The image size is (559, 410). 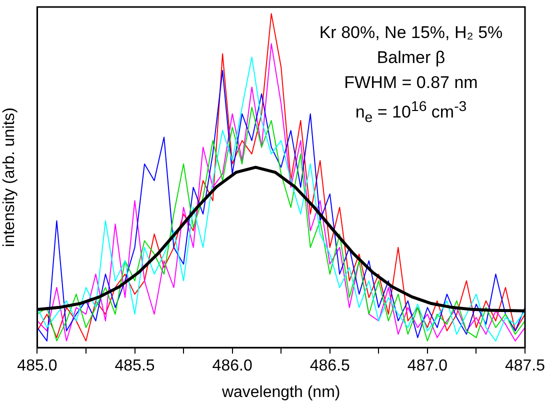 I want to click on x-tick-label: 487.0, so click(x=427, y=366).